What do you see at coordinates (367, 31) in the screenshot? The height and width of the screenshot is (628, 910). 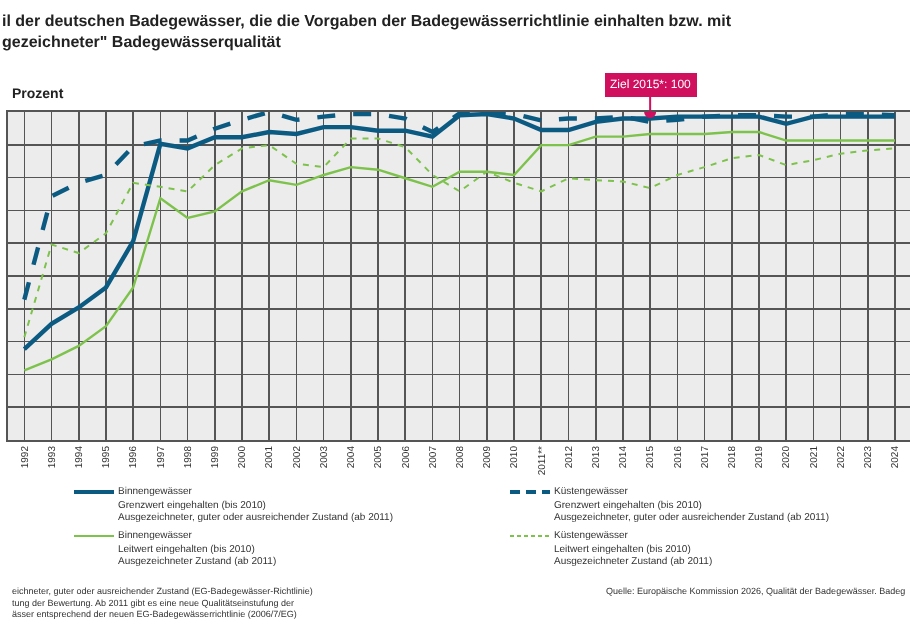 I see `chart-title: il der deutschen Badegewässer, die die Vorgaben der Badegewässerrichtlinie einhalten bzw. mit gezeichneter" Badegewässerqualität` at bounding box center [367, 31].